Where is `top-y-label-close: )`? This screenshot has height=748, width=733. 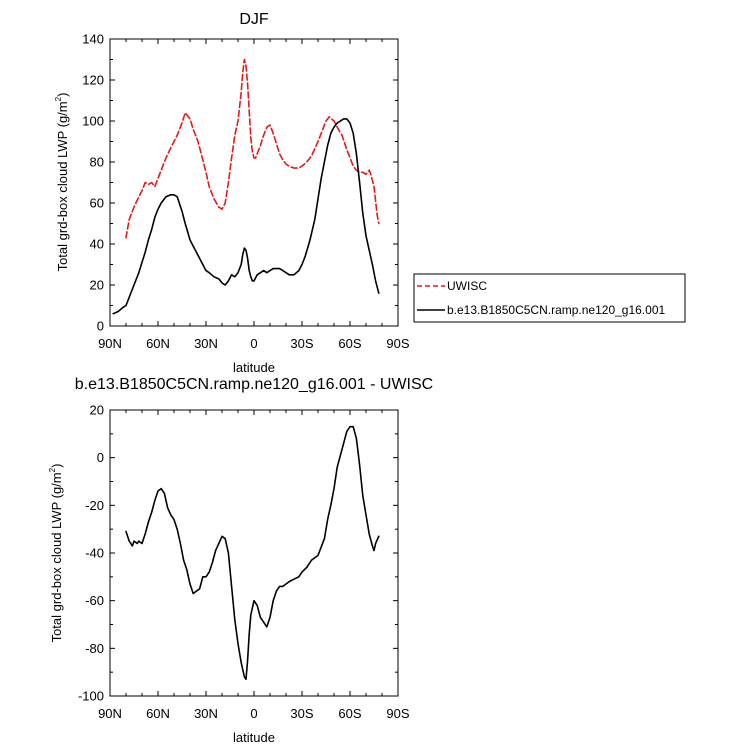 top-y-label-close: ) is located at coordinates (62, 95).